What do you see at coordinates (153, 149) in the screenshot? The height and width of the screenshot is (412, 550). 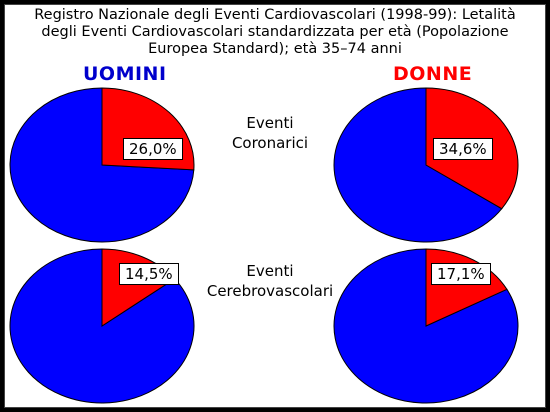 I see `value-label-men-coronary: 26,0%` at bounding box center [153, 149].